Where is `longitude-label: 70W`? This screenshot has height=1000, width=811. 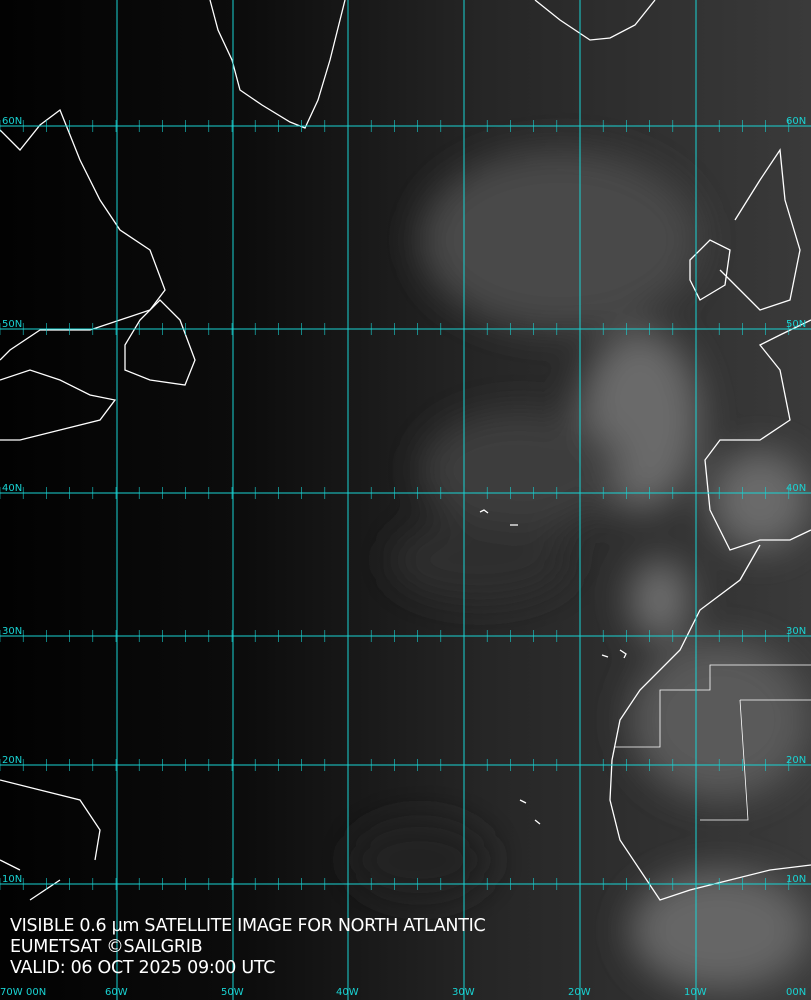
longitude-label: 70W is located at coordinates (11, 992).